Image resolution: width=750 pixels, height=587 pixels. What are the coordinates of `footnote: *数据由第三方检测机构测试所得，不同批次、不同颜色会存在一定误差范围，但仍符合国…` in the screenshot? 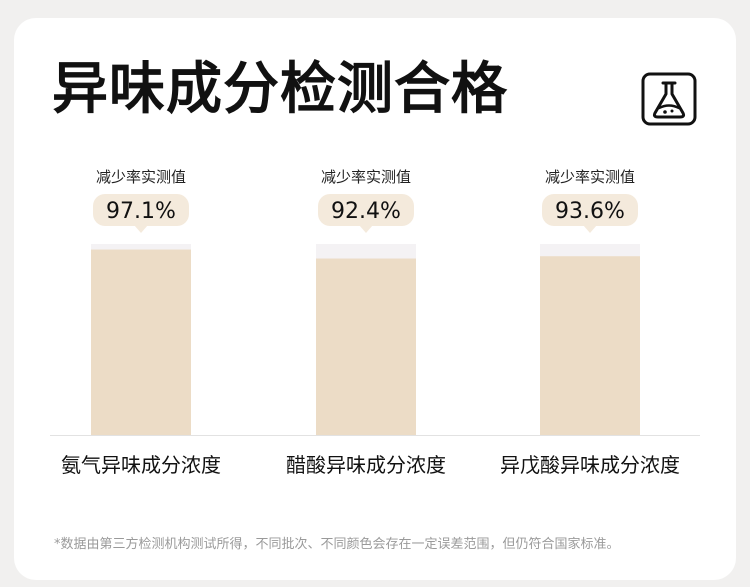 It's located at (337, 544).